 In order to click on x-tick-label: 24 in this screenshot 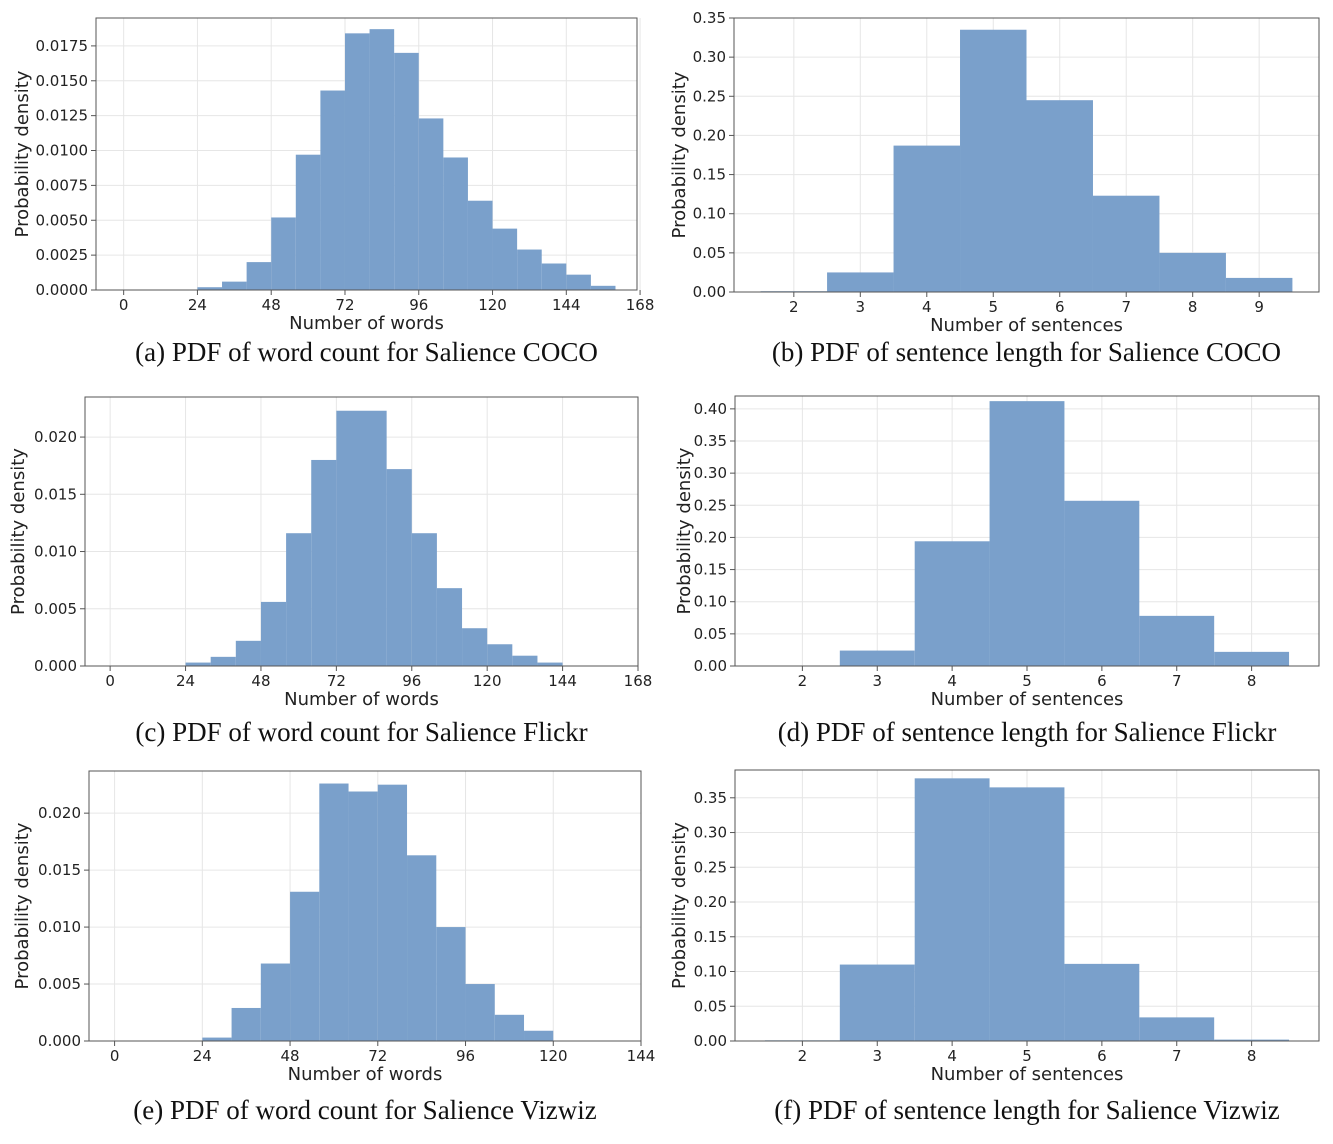, I will do `click(185, 681)`.